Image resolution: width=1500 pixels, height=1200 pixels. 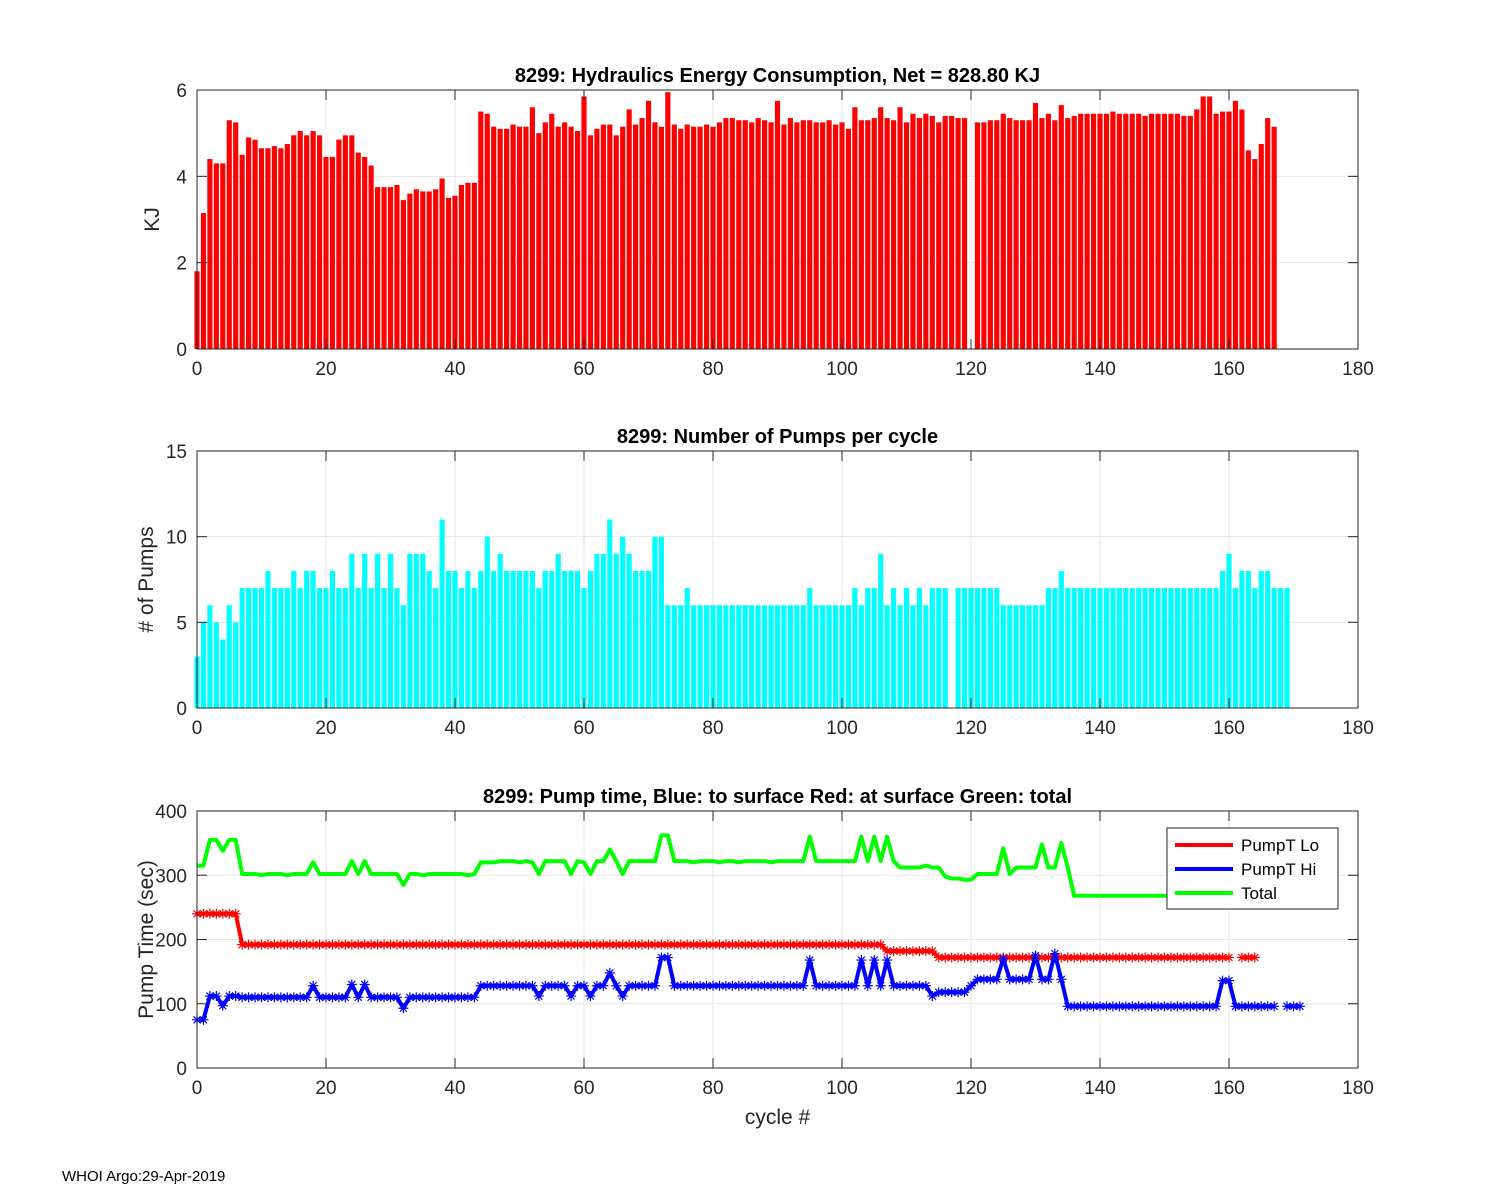 I want to click on series-line, so click(x=710, y=865).